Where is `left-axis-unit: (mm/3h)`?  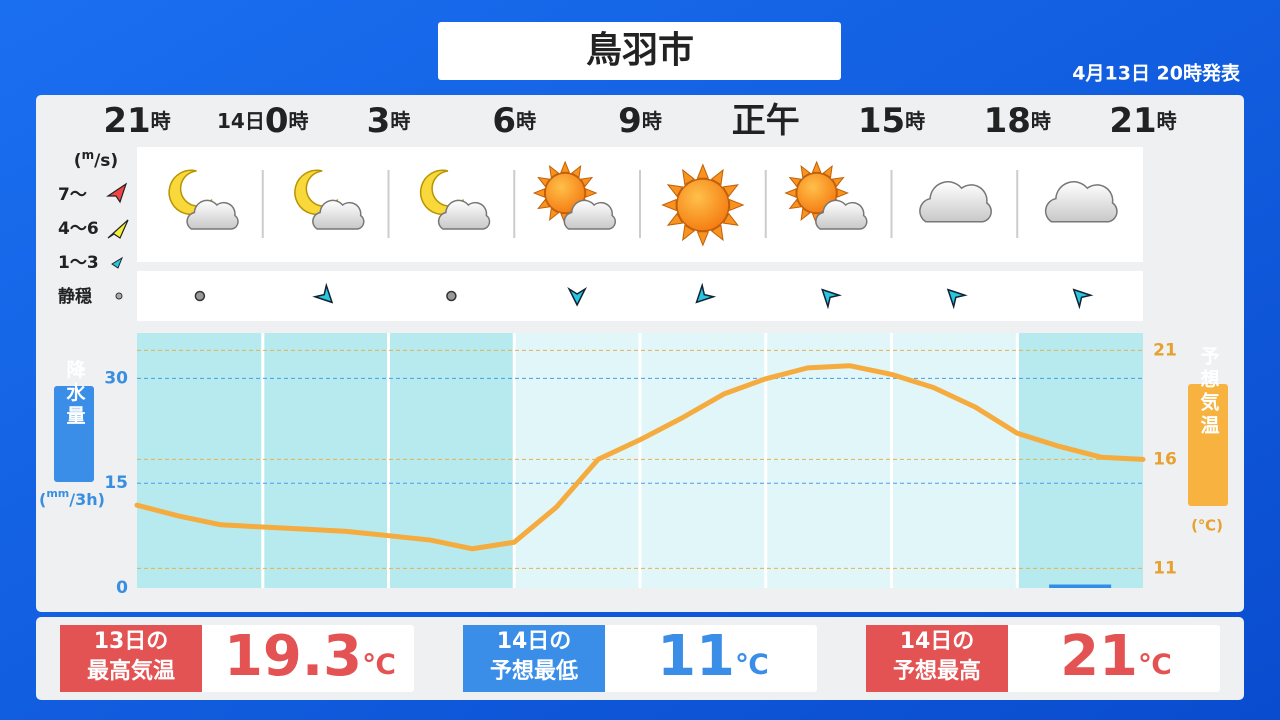
left-axis-unit: (mm/3h) is located at coordinates (72, 498).